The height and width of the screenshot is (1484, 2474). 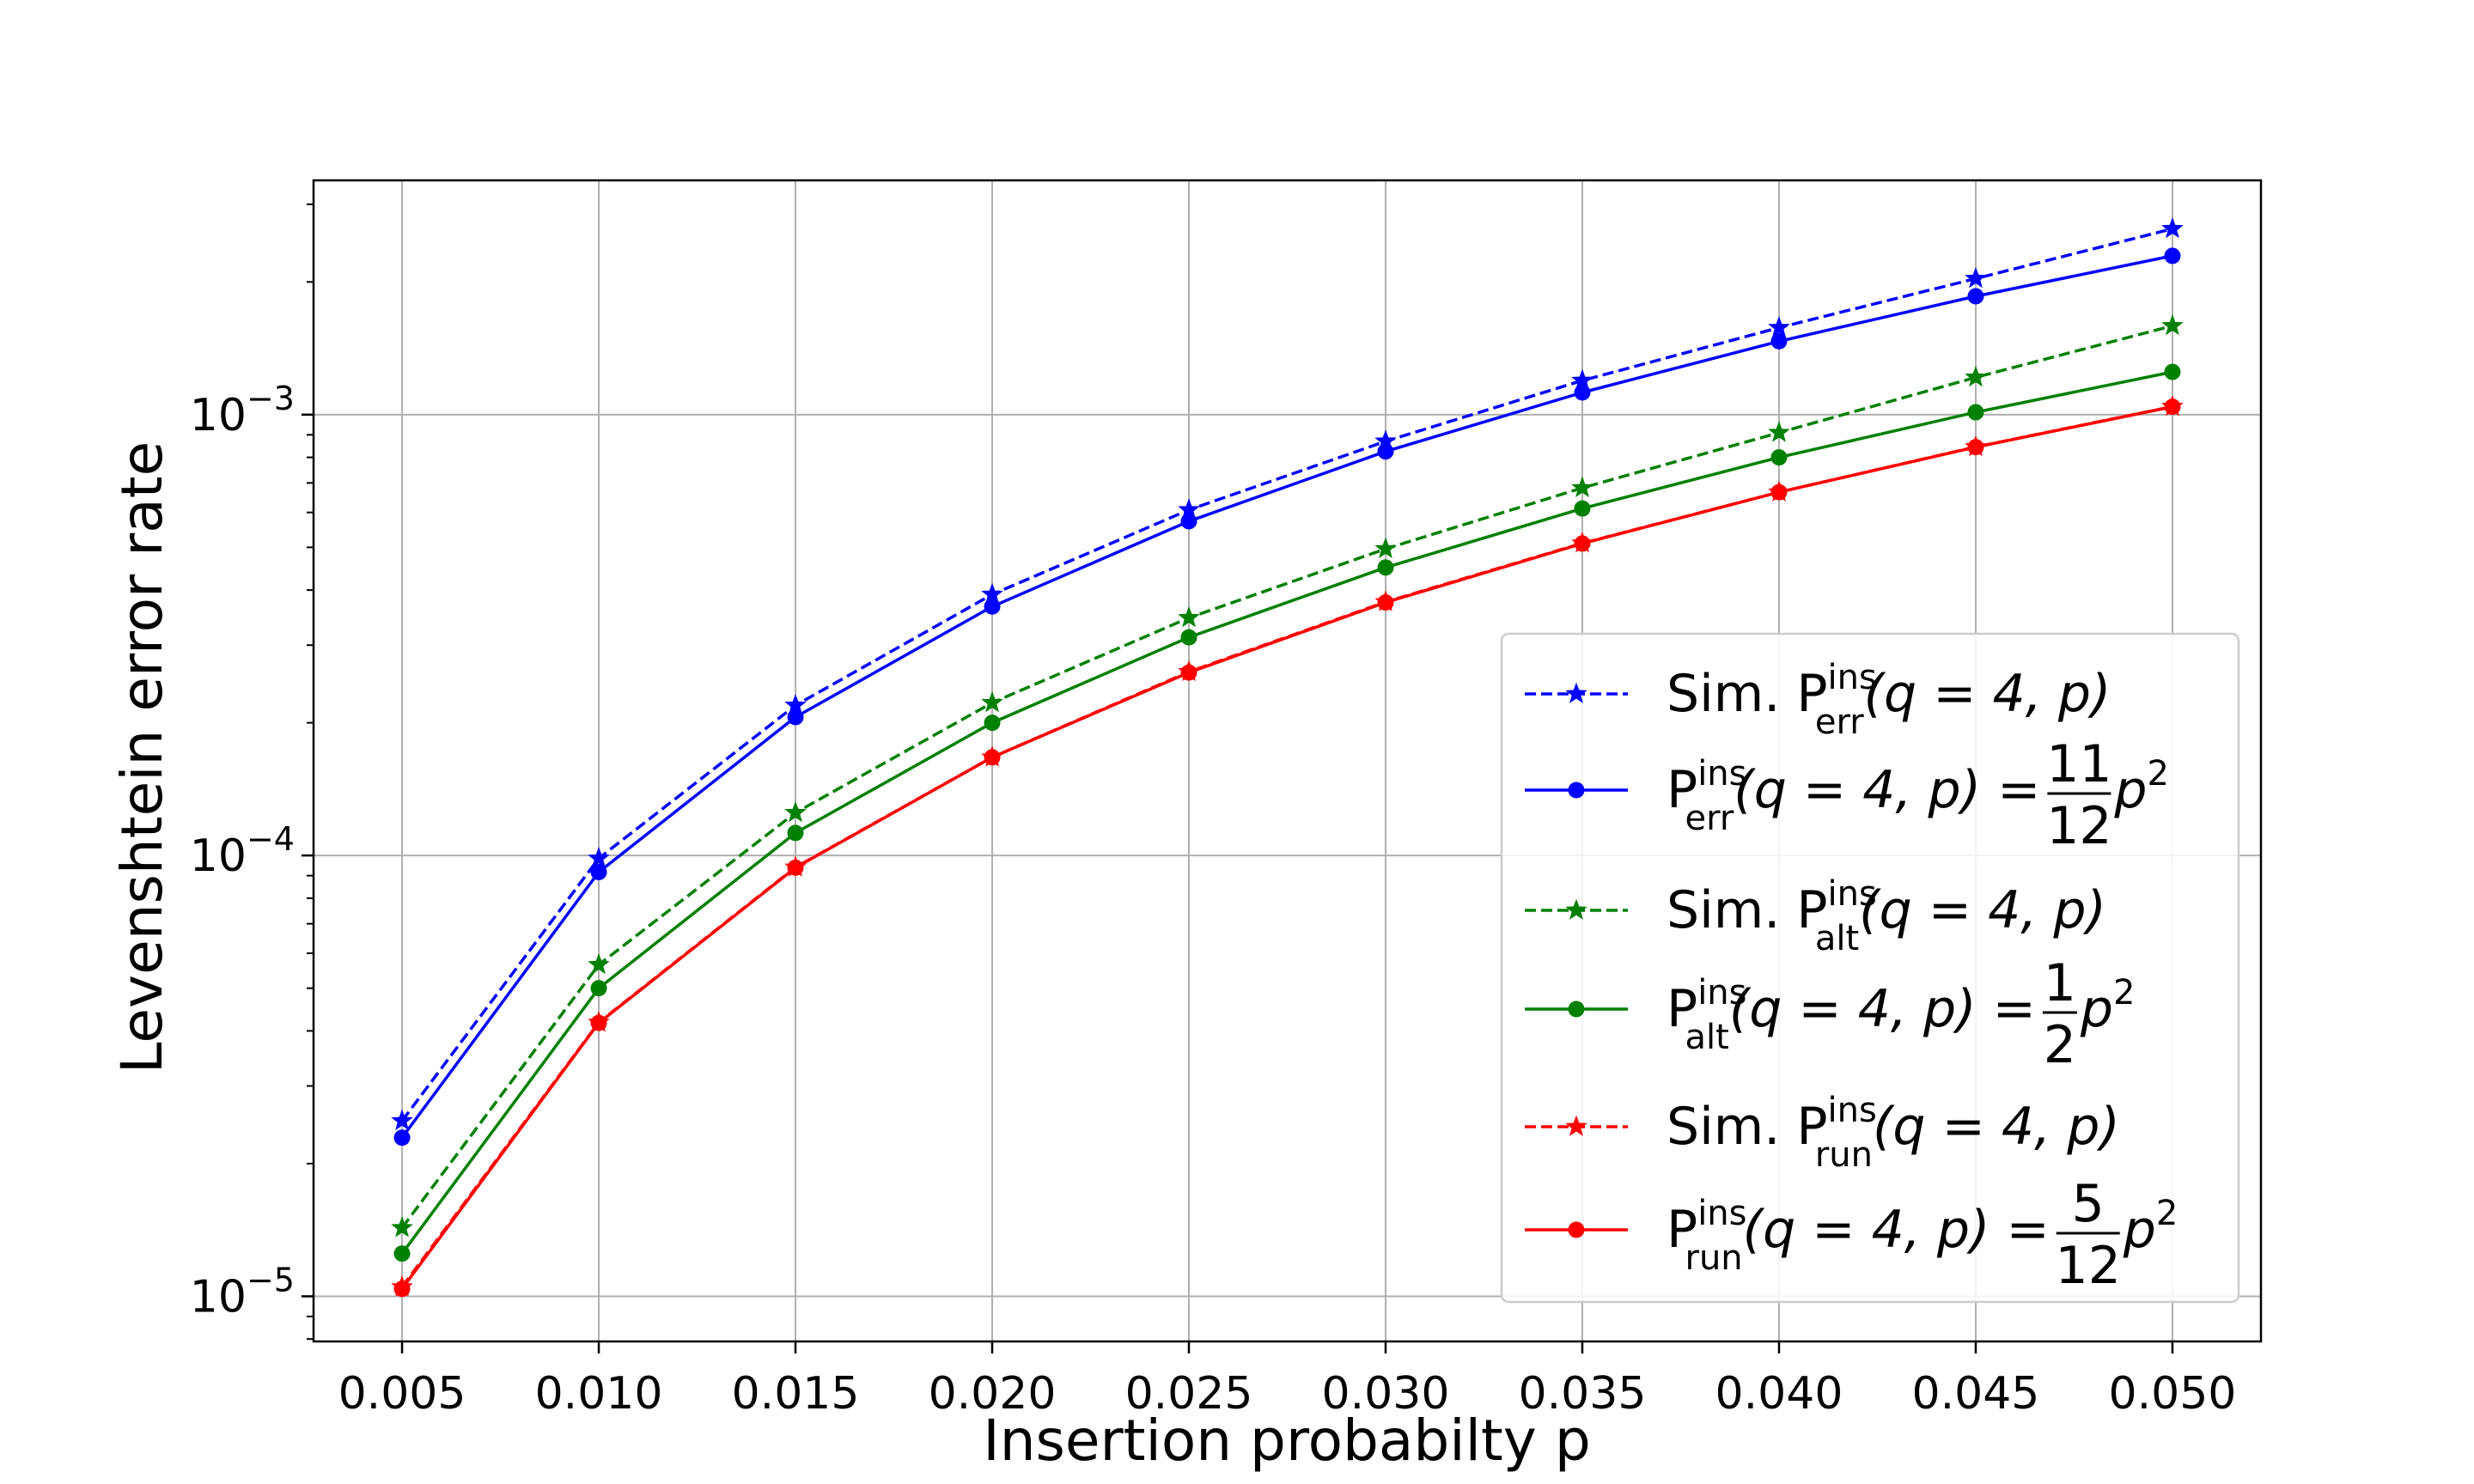 What do you see at coordinates (1858, 1236) in the screenshot?
I see `legend-label: Pins run(q = 4, p) =` at bounding box center [1858, 1236].